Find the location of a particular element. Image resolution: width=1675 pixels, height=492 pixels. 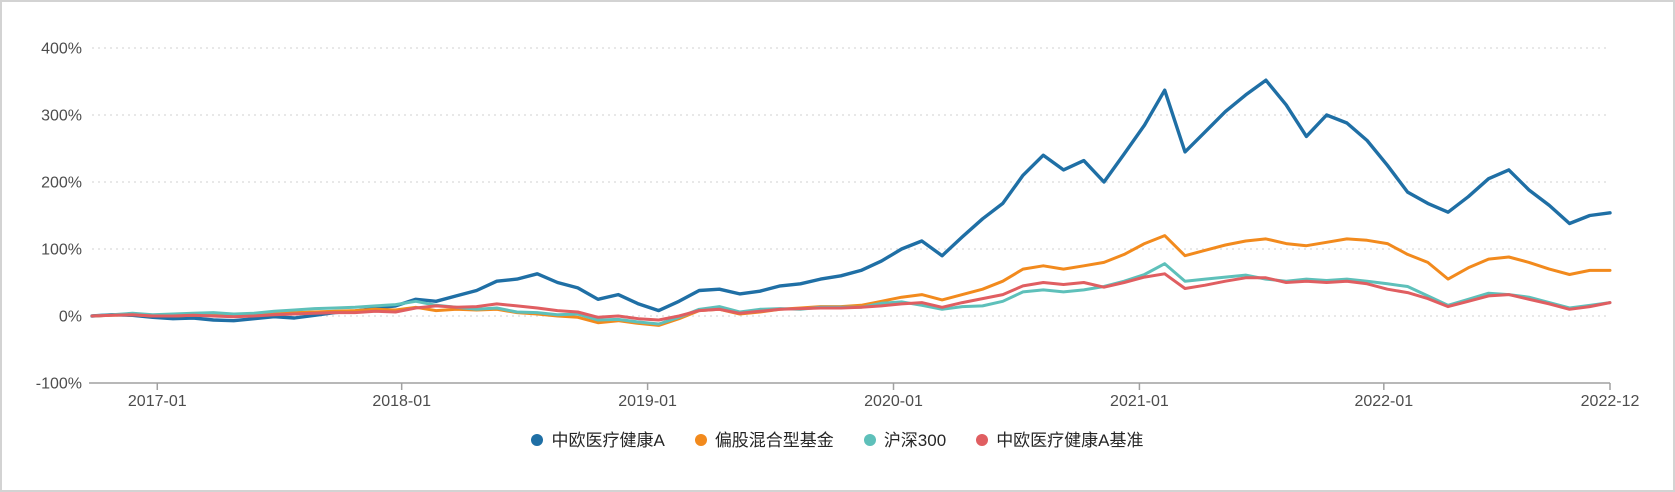

legend-label: 中欧医疗健康A is located at coordinates (608, 440).